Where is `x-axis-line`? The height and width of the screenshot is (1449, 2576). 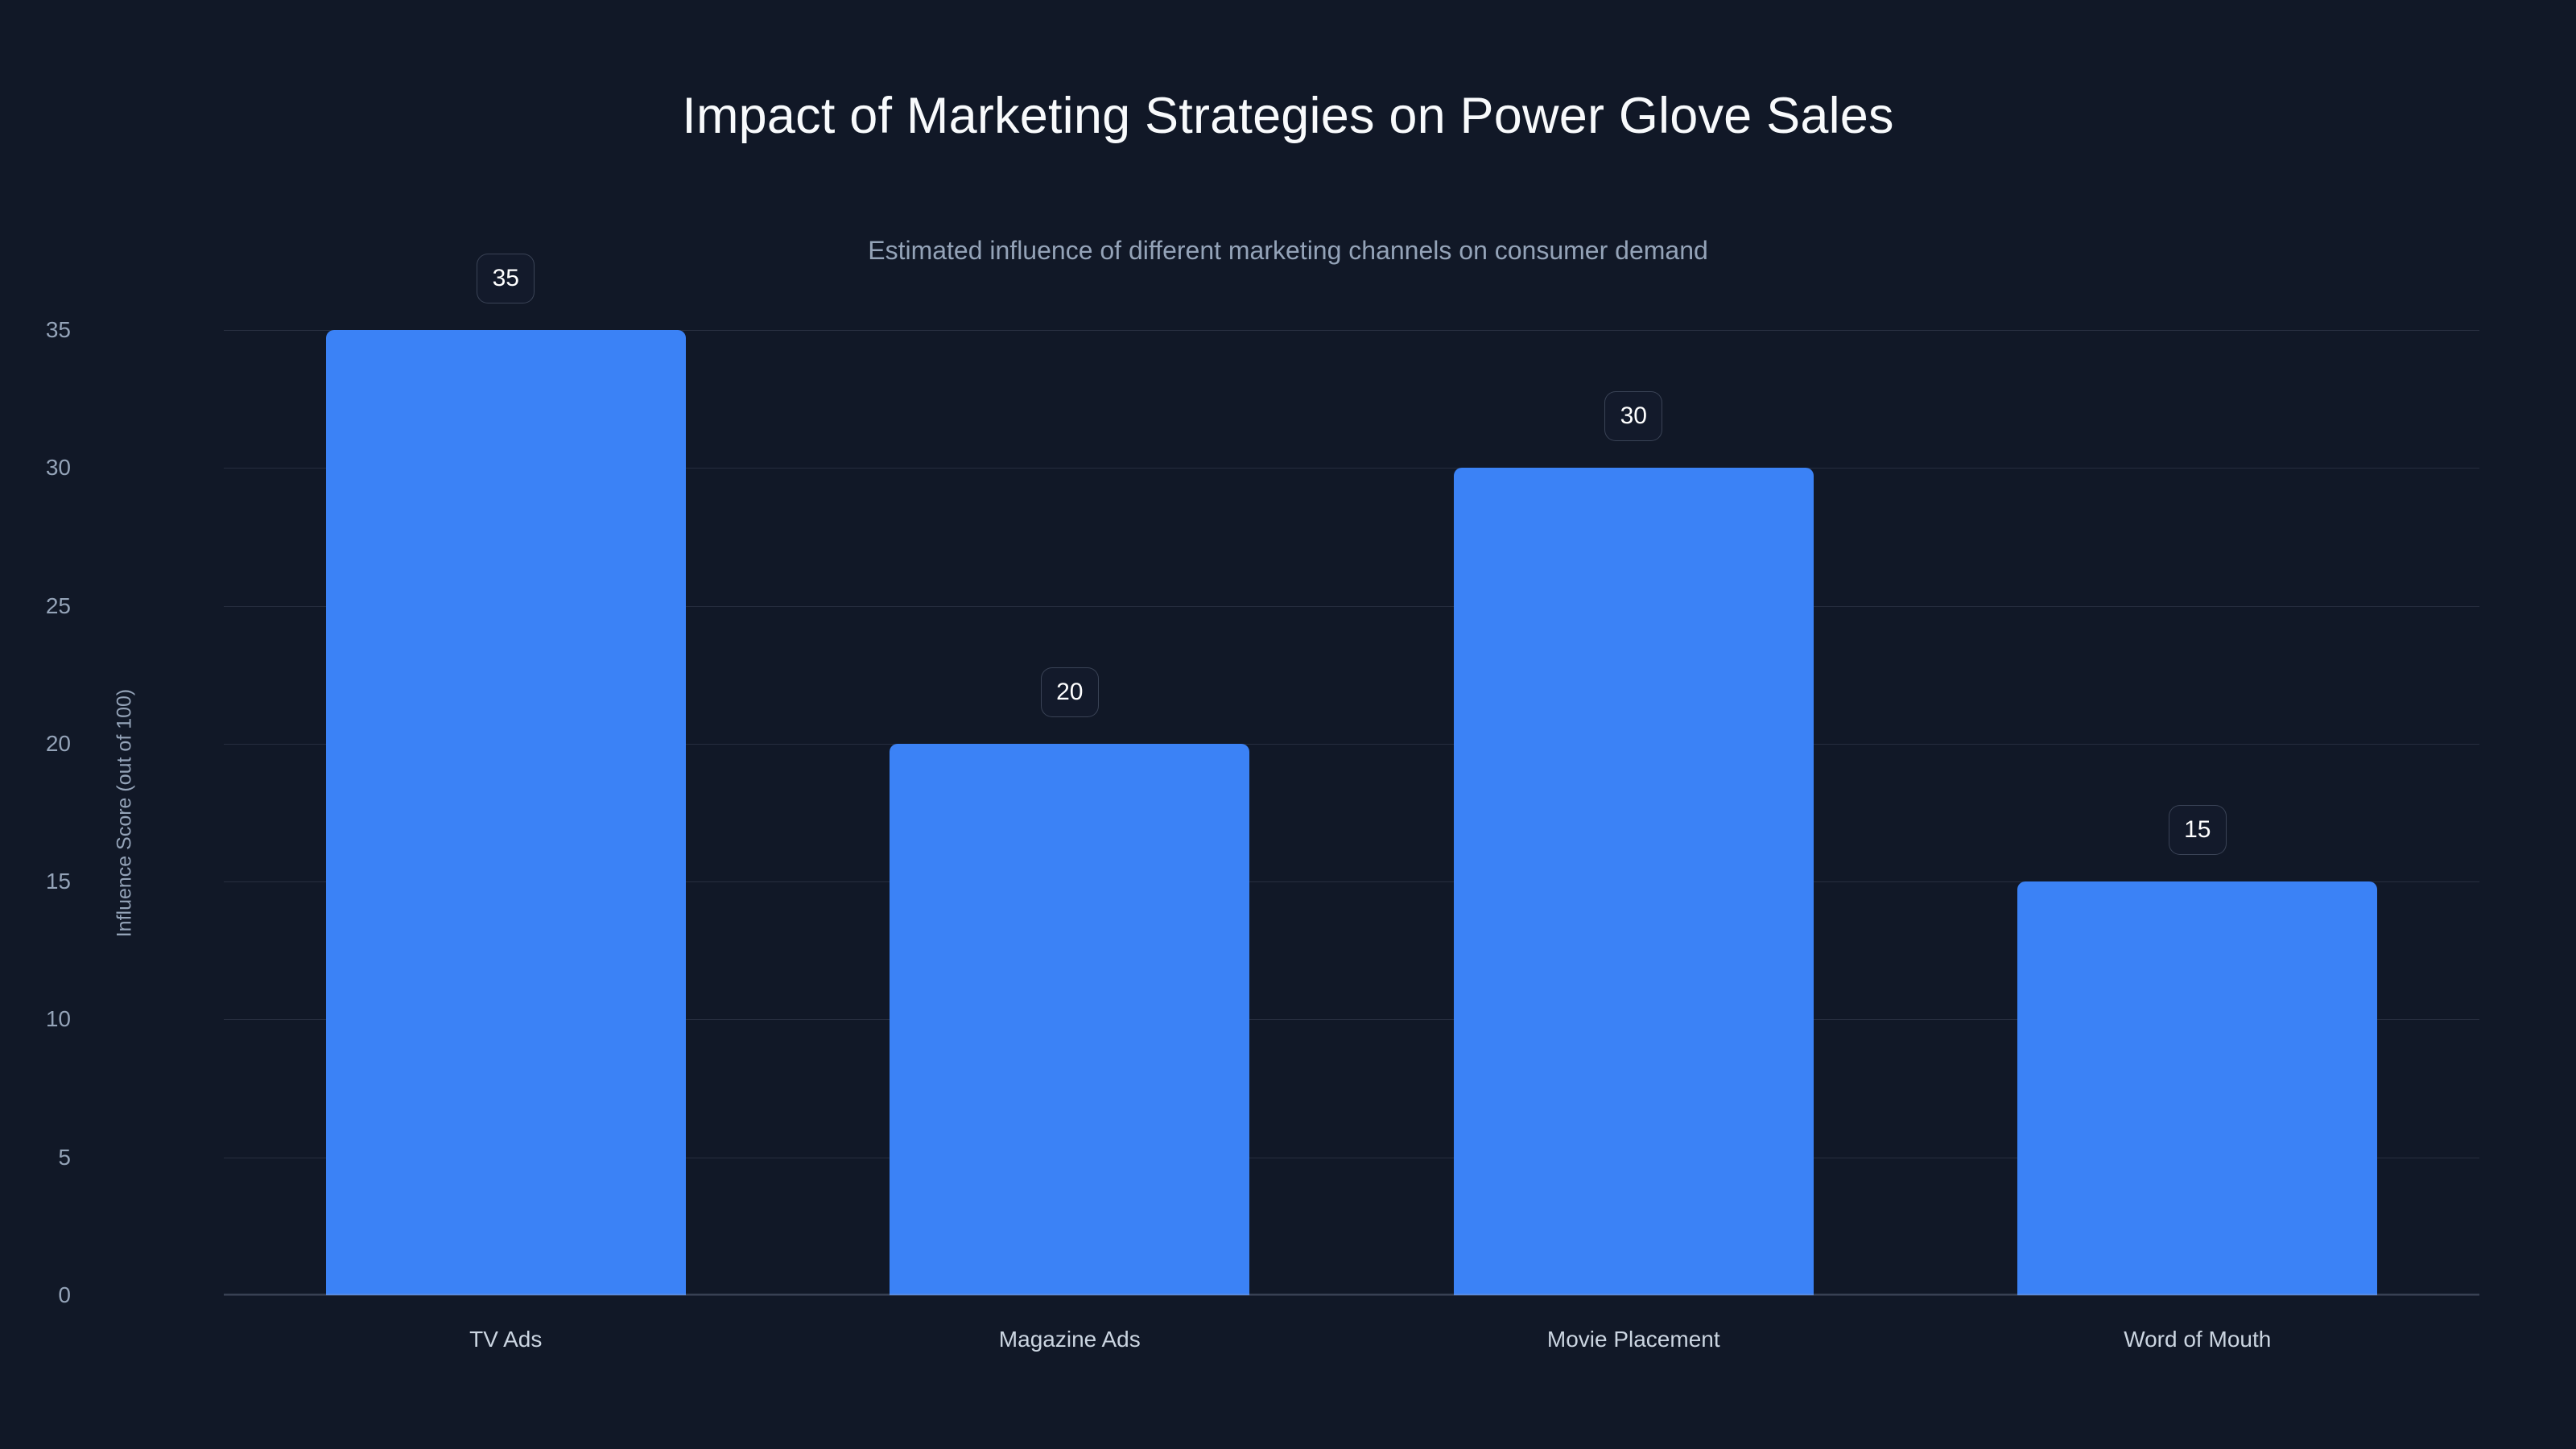
x-axis-line is located at coordinates (1351, 1294).